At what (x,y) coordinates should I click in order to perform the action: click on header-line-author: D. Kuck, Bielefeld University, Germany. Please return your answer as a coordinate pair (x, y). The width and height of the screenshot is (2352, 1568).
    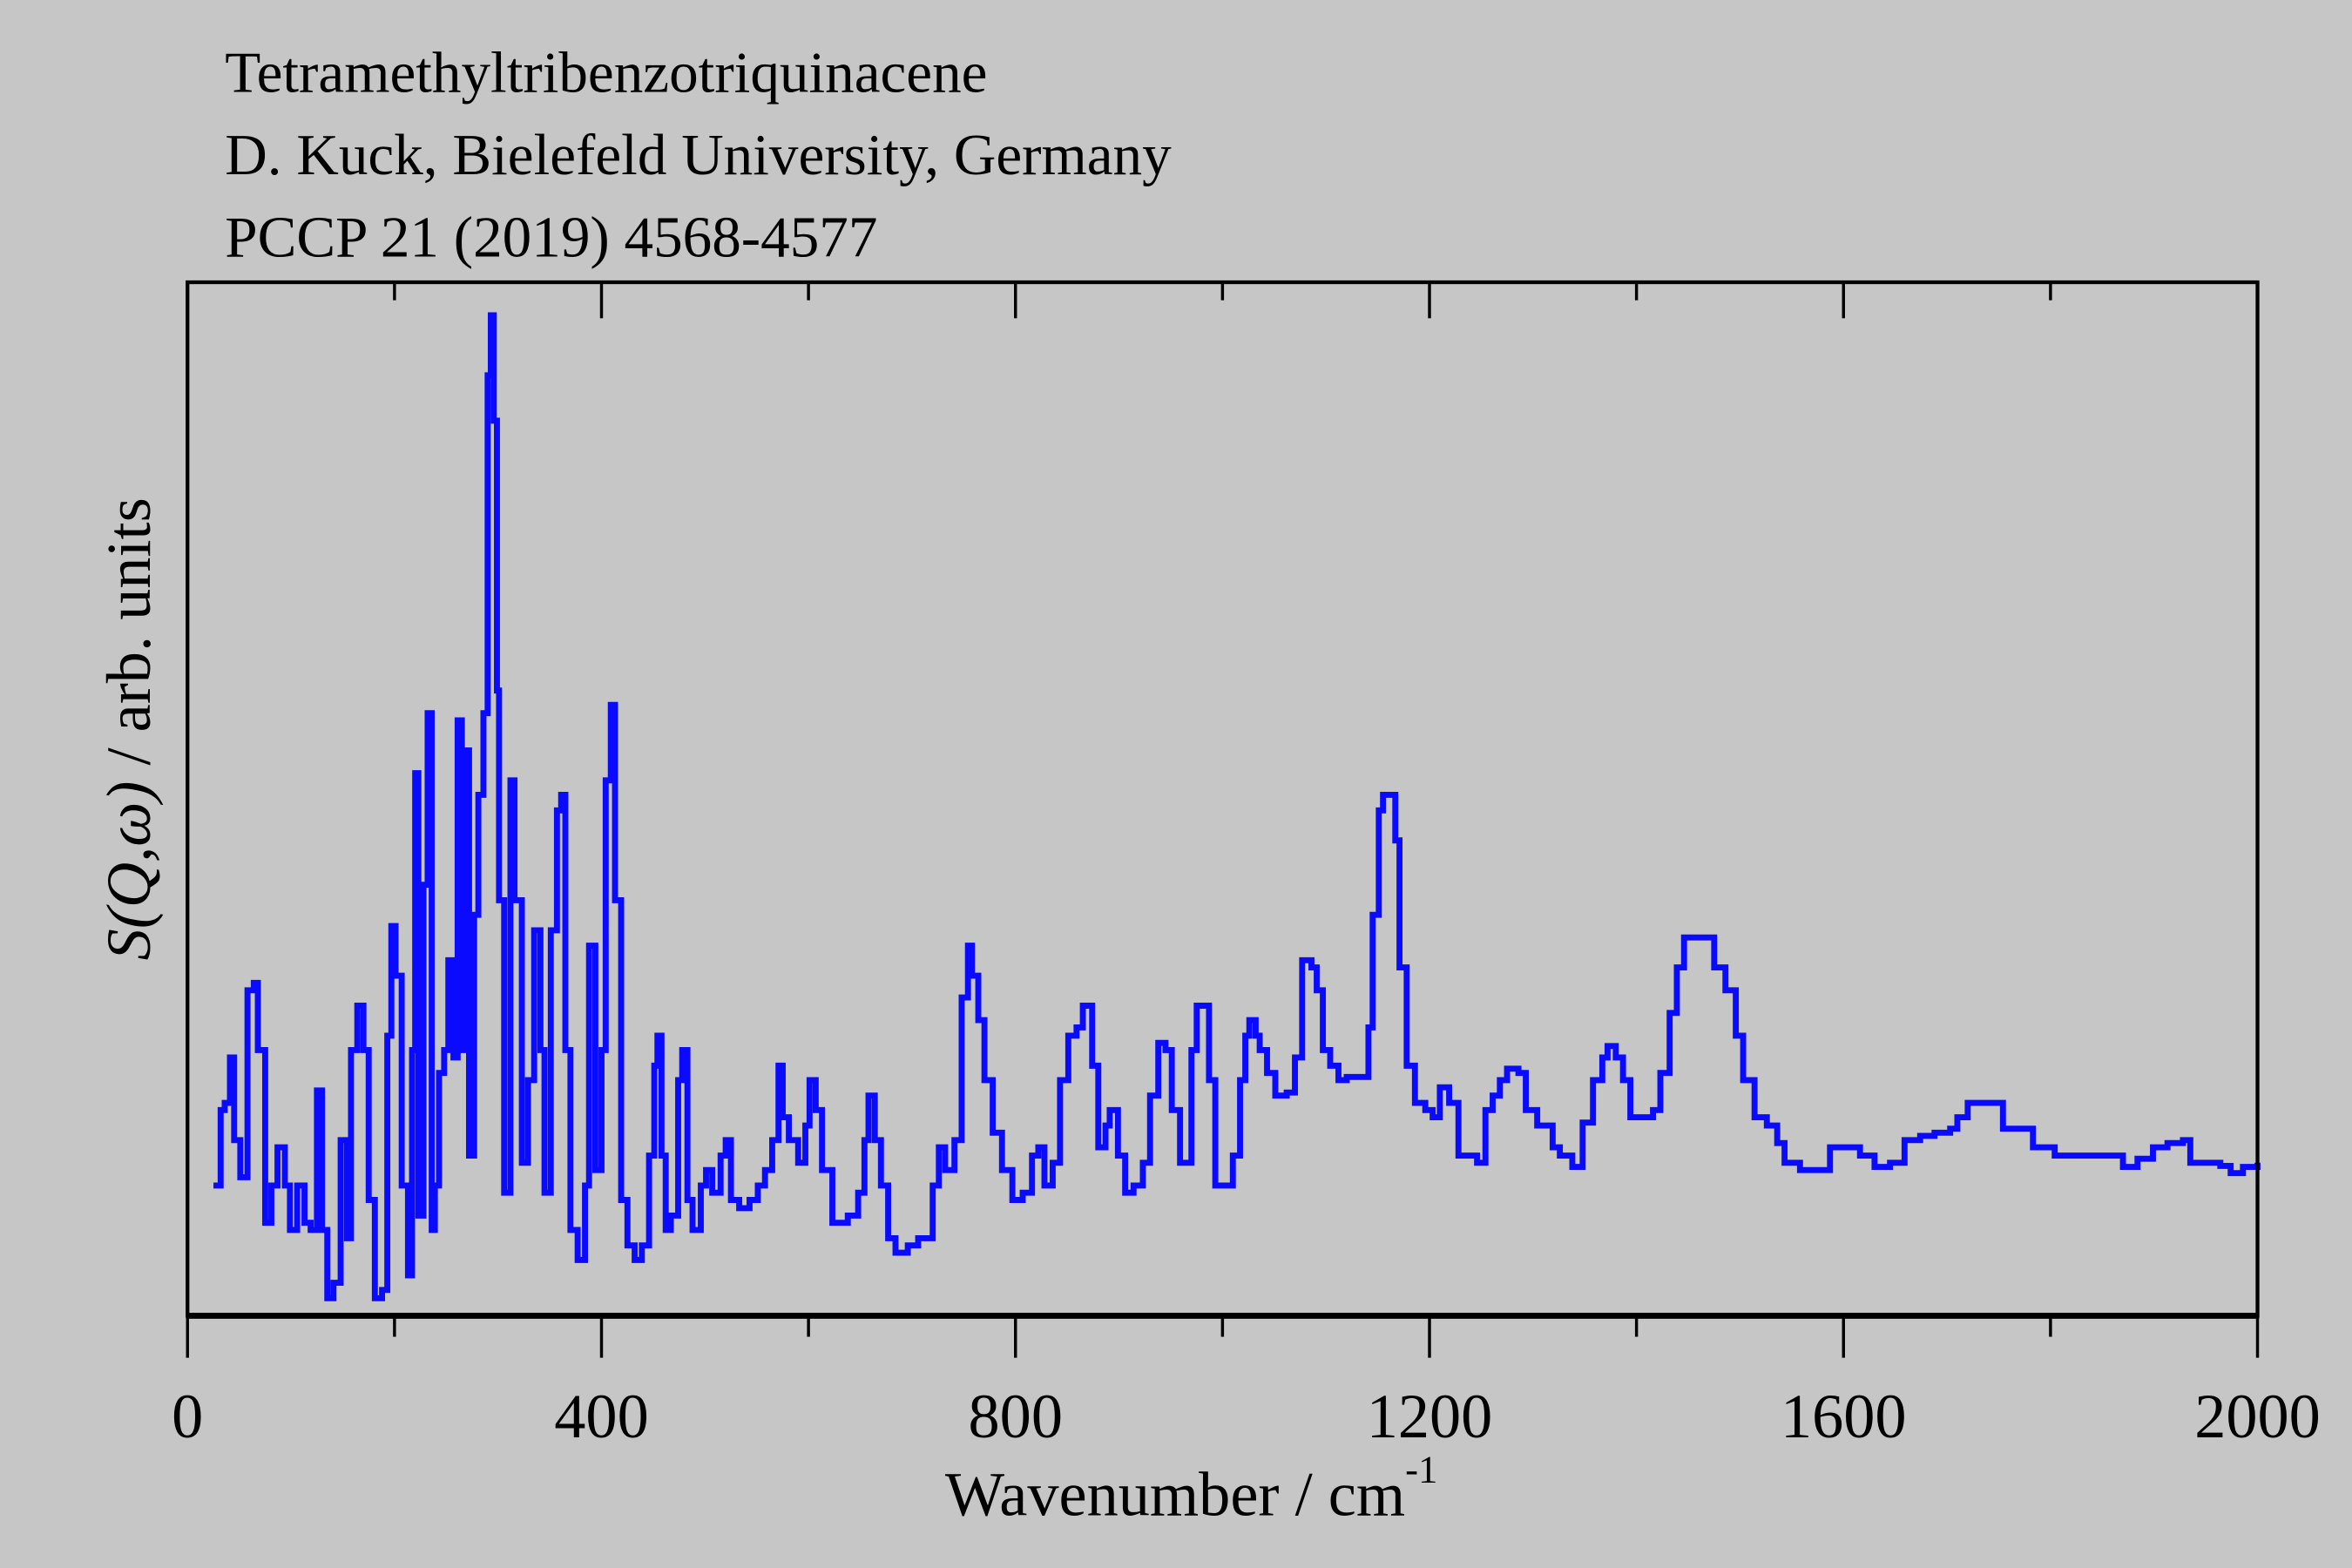
    Looking at the image, I should click on (698, 154).